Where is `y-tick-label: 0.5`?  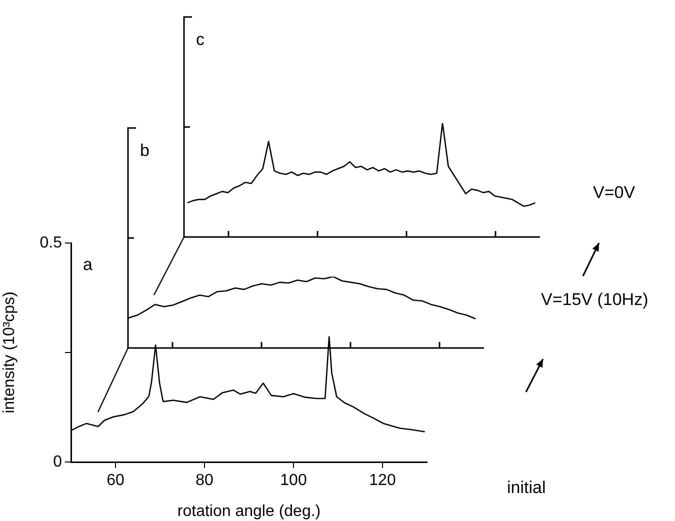 y-tick-label: 0.5 is located at coordinates (51, 243).